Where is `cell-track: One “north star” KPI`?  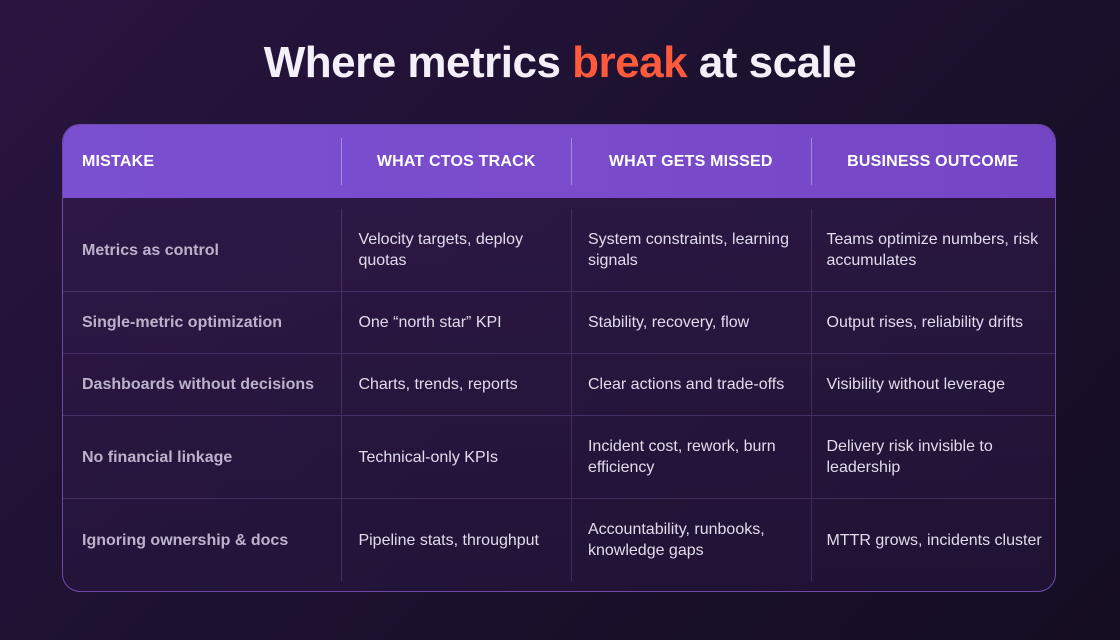 cell-track: One “north star” KPI is located at coordinates (456, 322).